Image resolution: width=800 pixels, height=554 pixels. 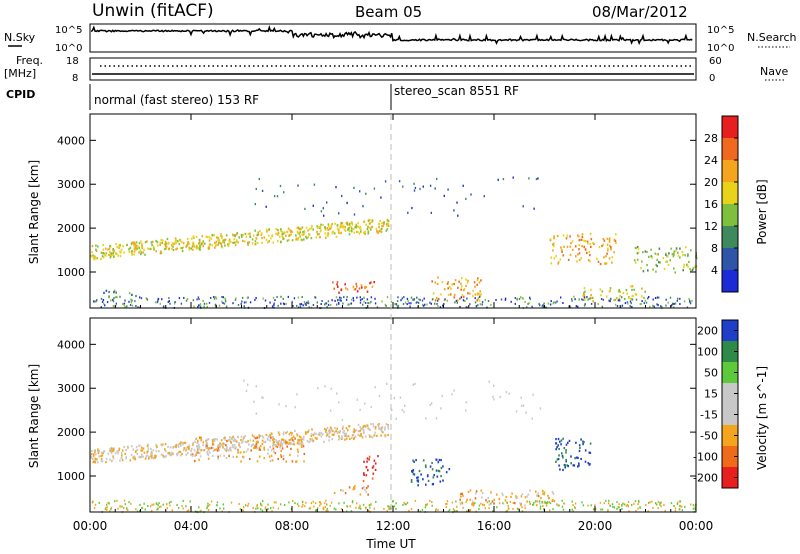 I want to click on noise-sky-trace, so click(x=391, y=35).